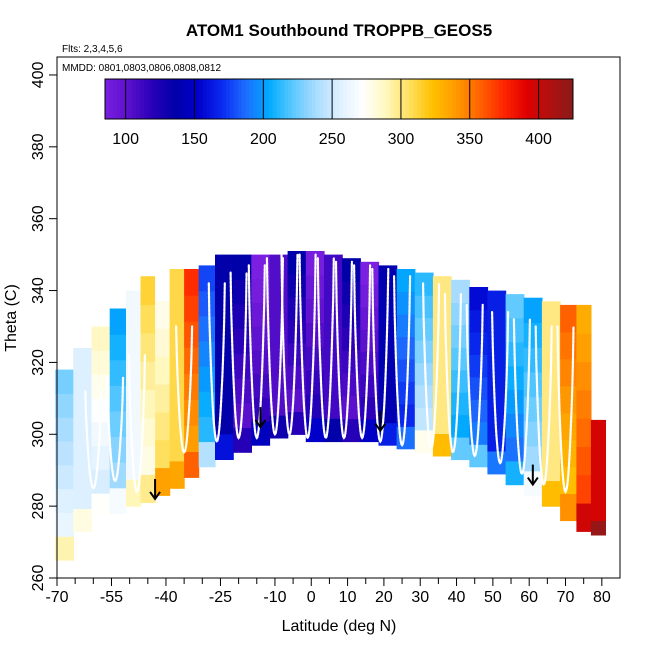  What do you see at coordinates (38, 75) in the screenshot?
I see `y-tick-label: 400` at bounding box center [38, 75].